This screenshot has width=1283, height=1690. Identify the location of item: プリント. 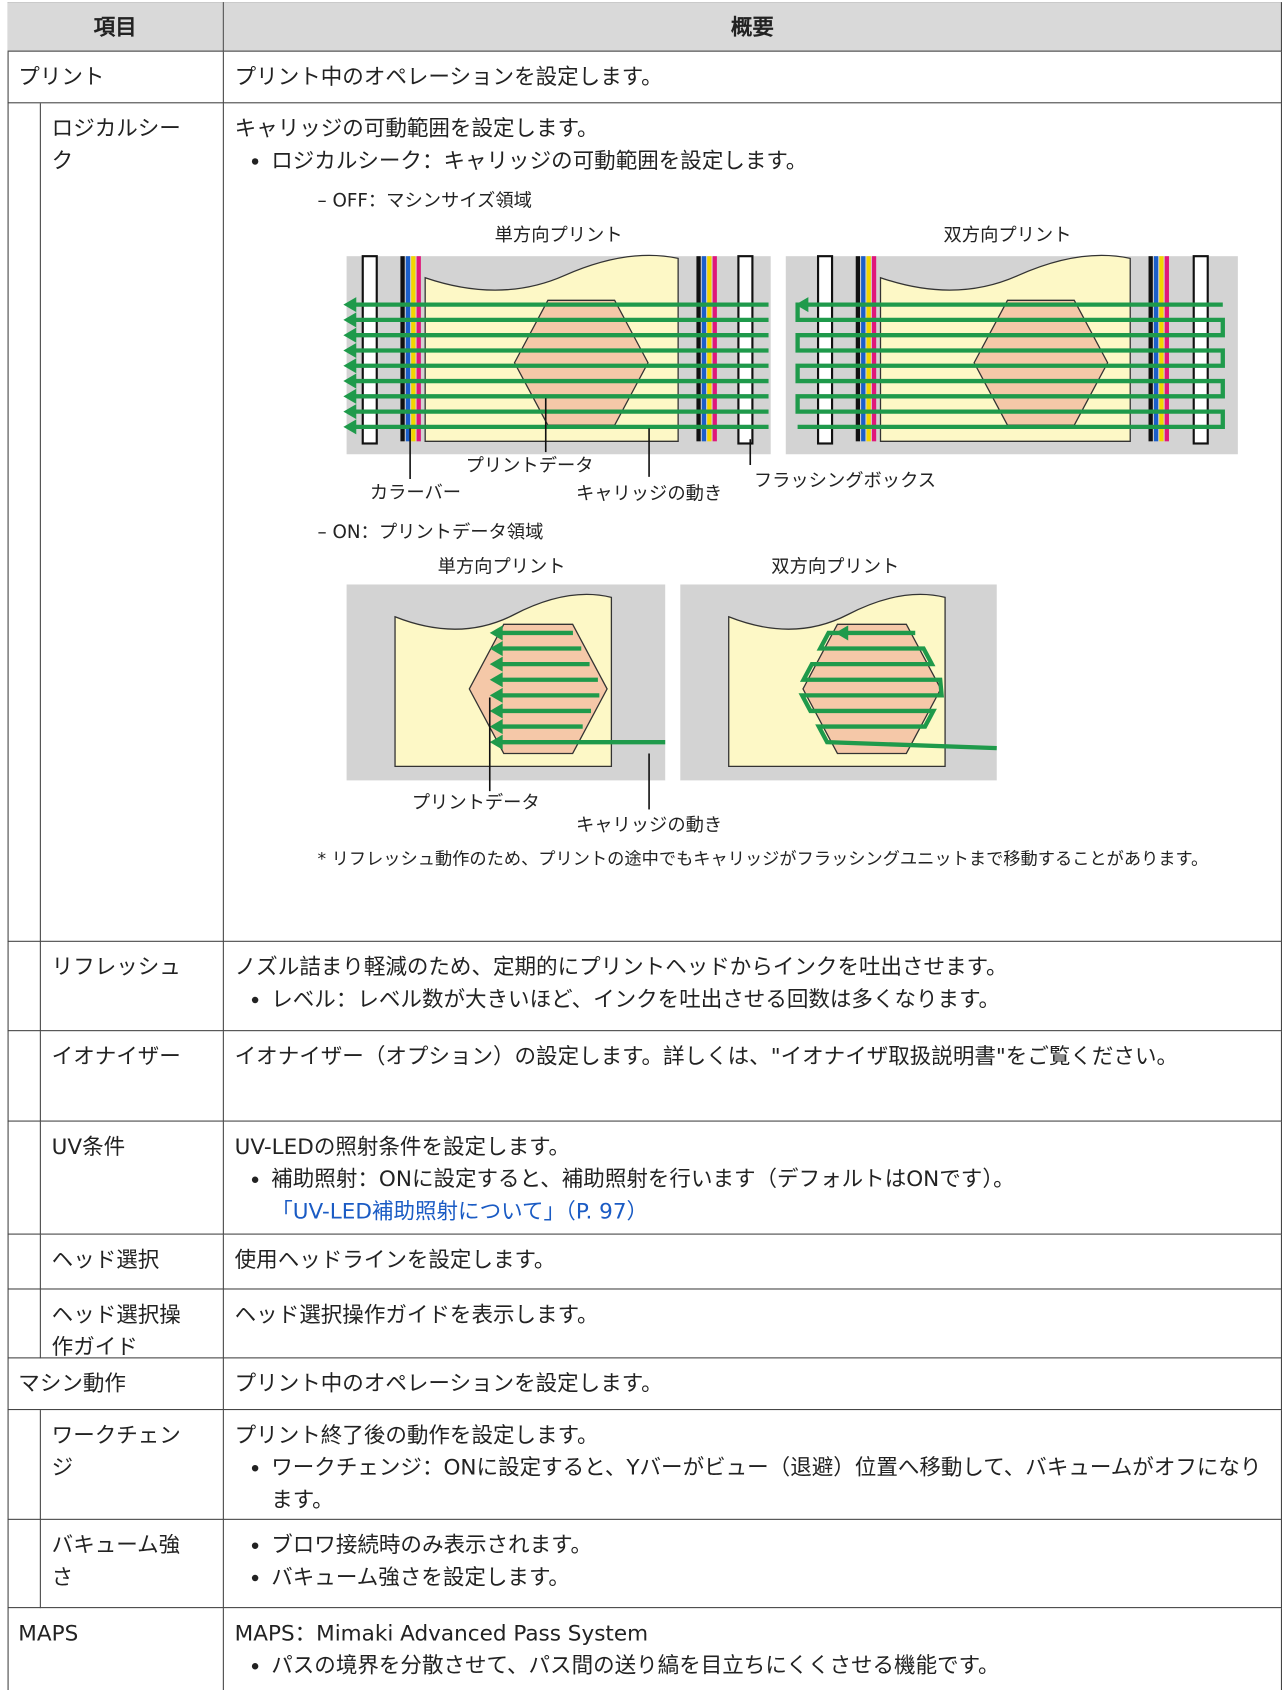
(115, 77).